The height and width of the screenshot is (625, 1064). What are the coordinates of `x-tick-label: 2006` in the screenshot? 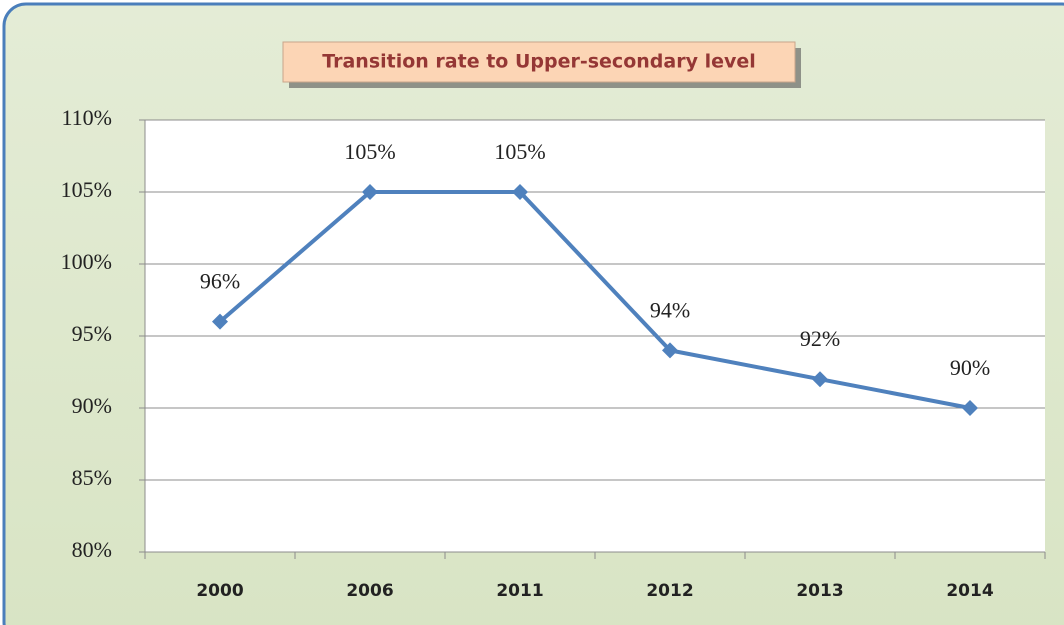 It's located at (369, 591).